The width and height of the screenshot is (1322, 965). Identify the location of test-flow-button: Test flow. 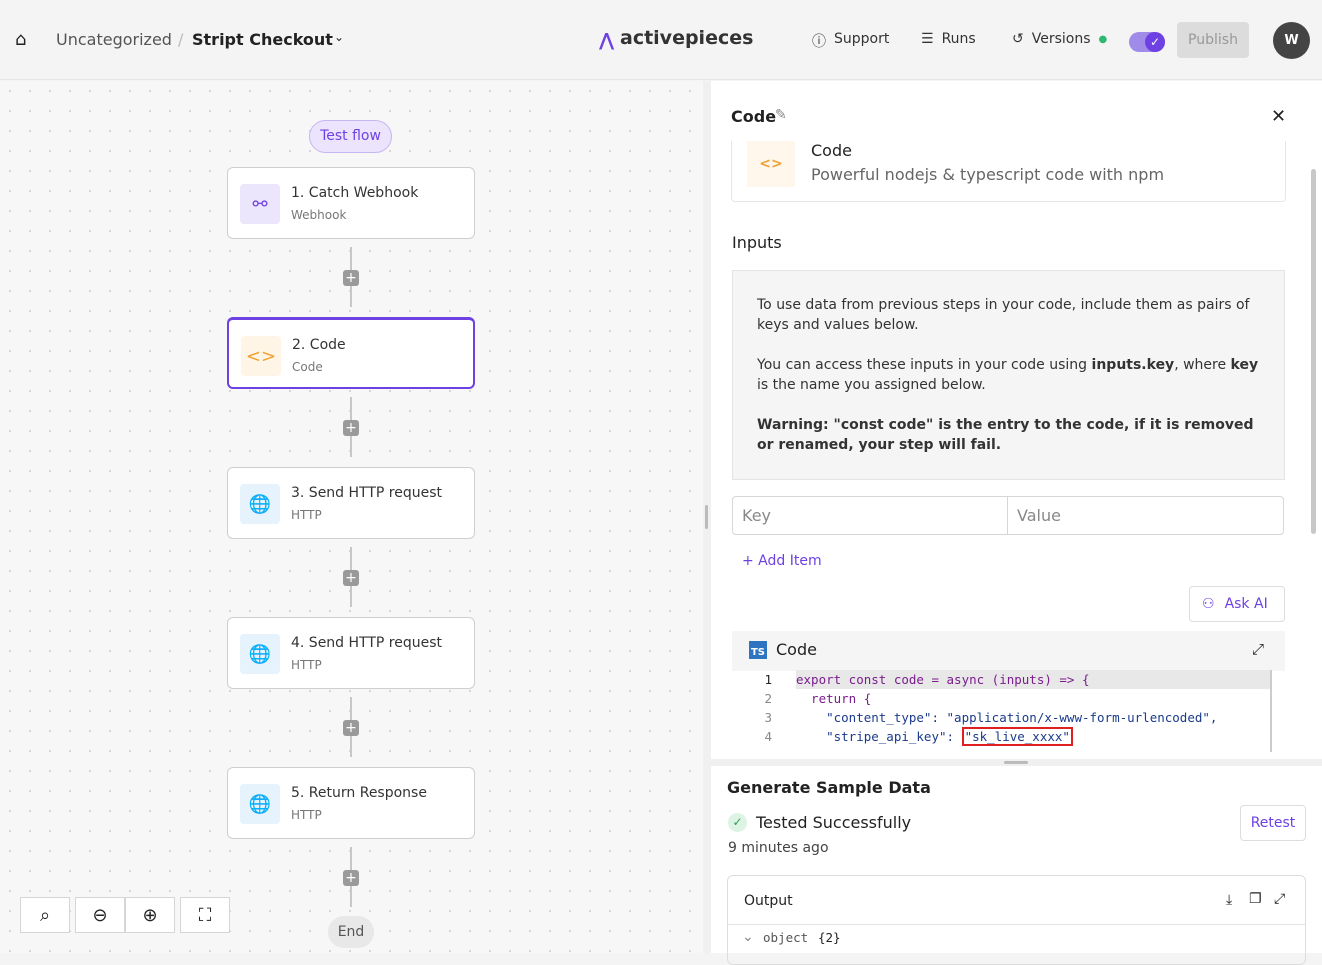
(350, 136).